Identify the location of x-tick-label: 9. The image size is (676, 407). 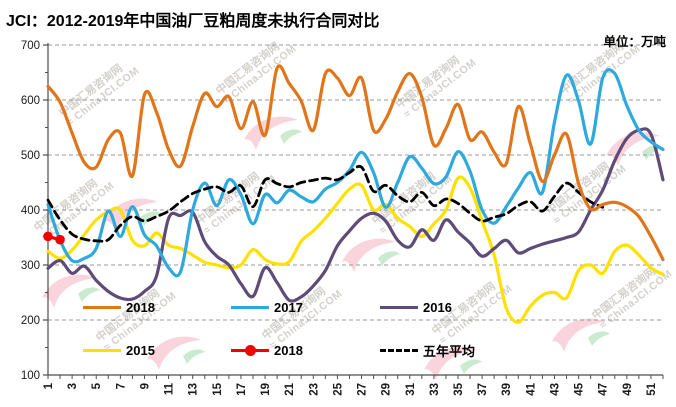
(145, 386).